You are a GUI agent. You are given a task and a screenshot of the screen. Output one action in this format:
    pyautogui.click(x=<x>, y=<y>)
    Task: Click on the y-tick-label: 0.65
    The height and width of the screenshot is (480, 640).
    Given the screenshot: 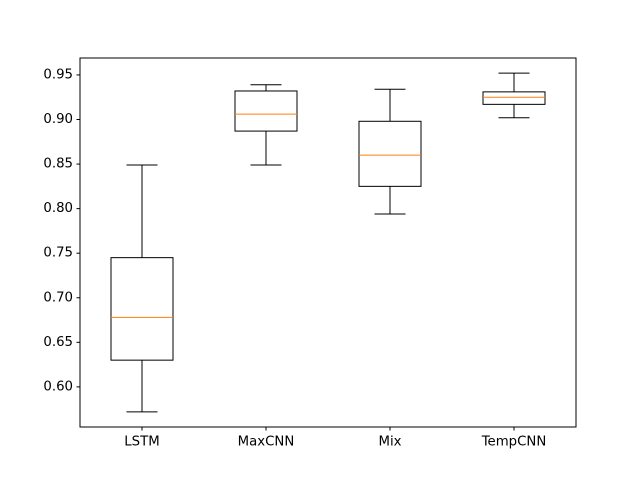 What is the action you would take?
    pyautogui.click(x=58, y=342)
    